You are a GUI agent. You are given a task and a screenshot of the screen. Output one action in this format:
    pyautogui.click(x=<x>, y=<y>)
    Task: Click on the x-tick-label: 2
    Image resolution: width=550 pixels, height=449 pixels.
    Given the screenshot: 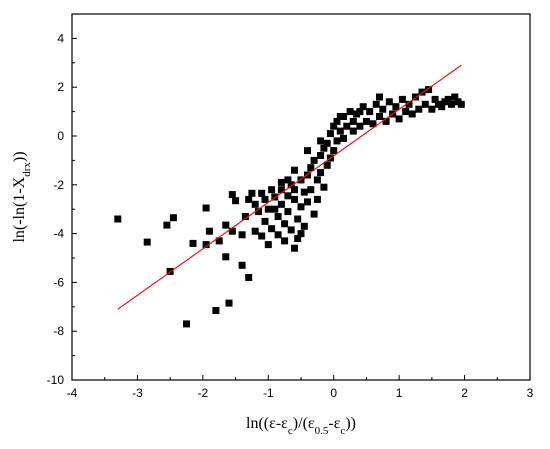 What is the action you would take?
    pyautogui.click(x=464, y=393)
    